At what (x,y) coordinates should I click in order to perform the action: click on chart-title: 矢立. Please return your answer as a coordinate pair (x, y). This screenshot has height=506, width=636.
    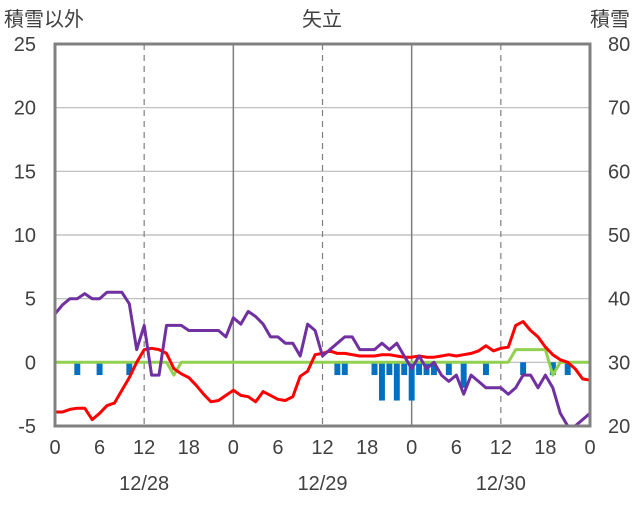
    Looking at the image, I should click on (322, 19).